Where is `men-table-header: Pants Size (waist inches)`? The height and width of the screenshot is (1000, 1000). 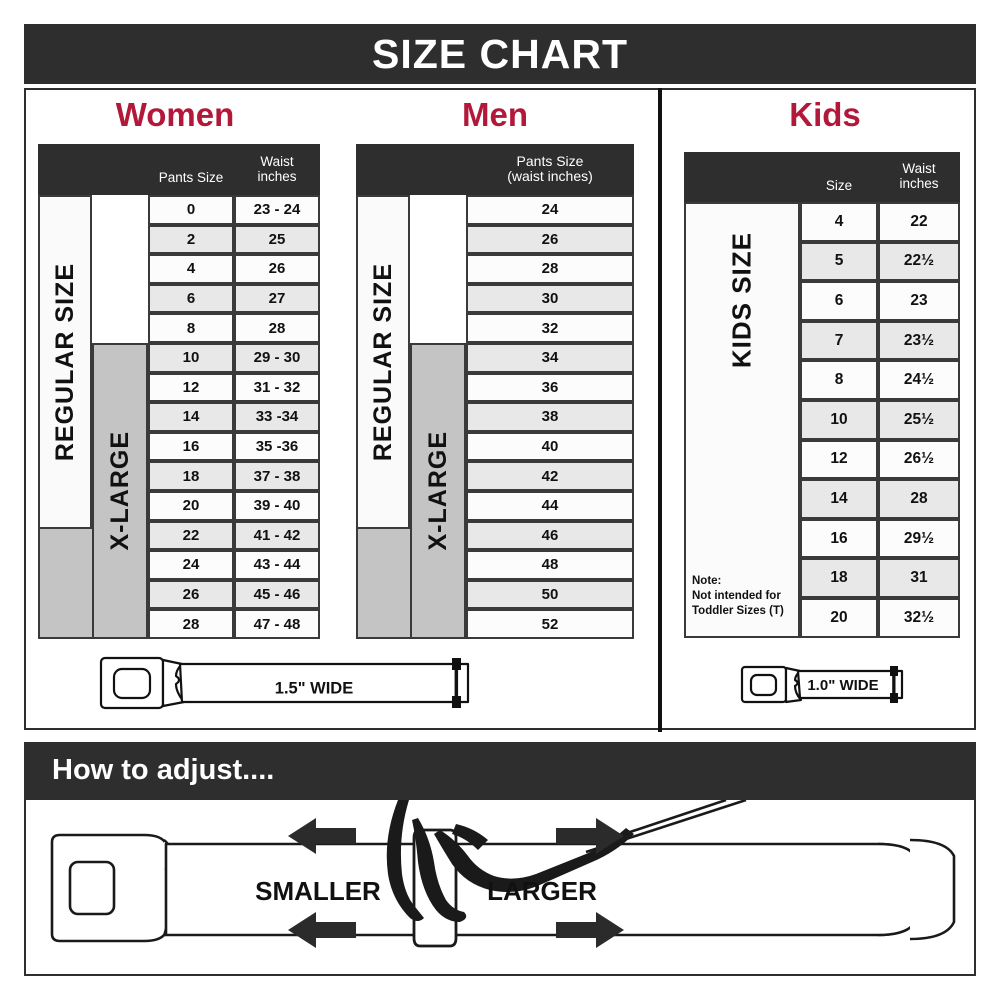
men-table-header: Pants Size (waist inches) is located at coordinates (495, 169).